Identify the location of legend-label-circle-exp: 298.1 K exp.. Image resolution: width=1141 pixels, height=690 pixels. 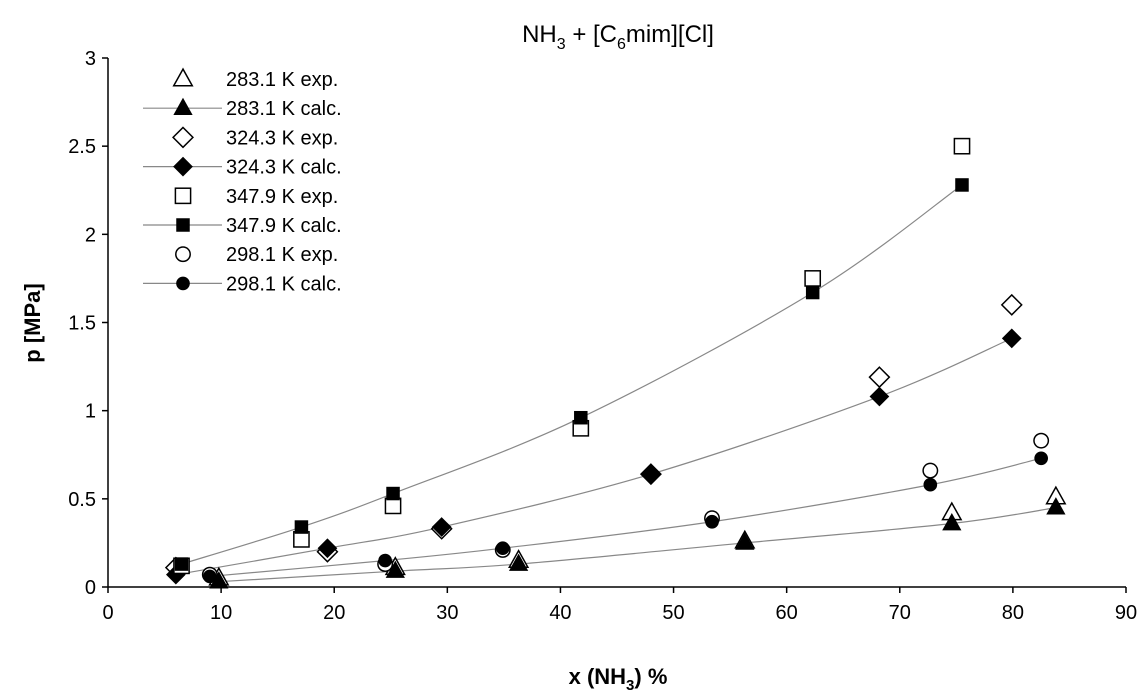
(282, 255).